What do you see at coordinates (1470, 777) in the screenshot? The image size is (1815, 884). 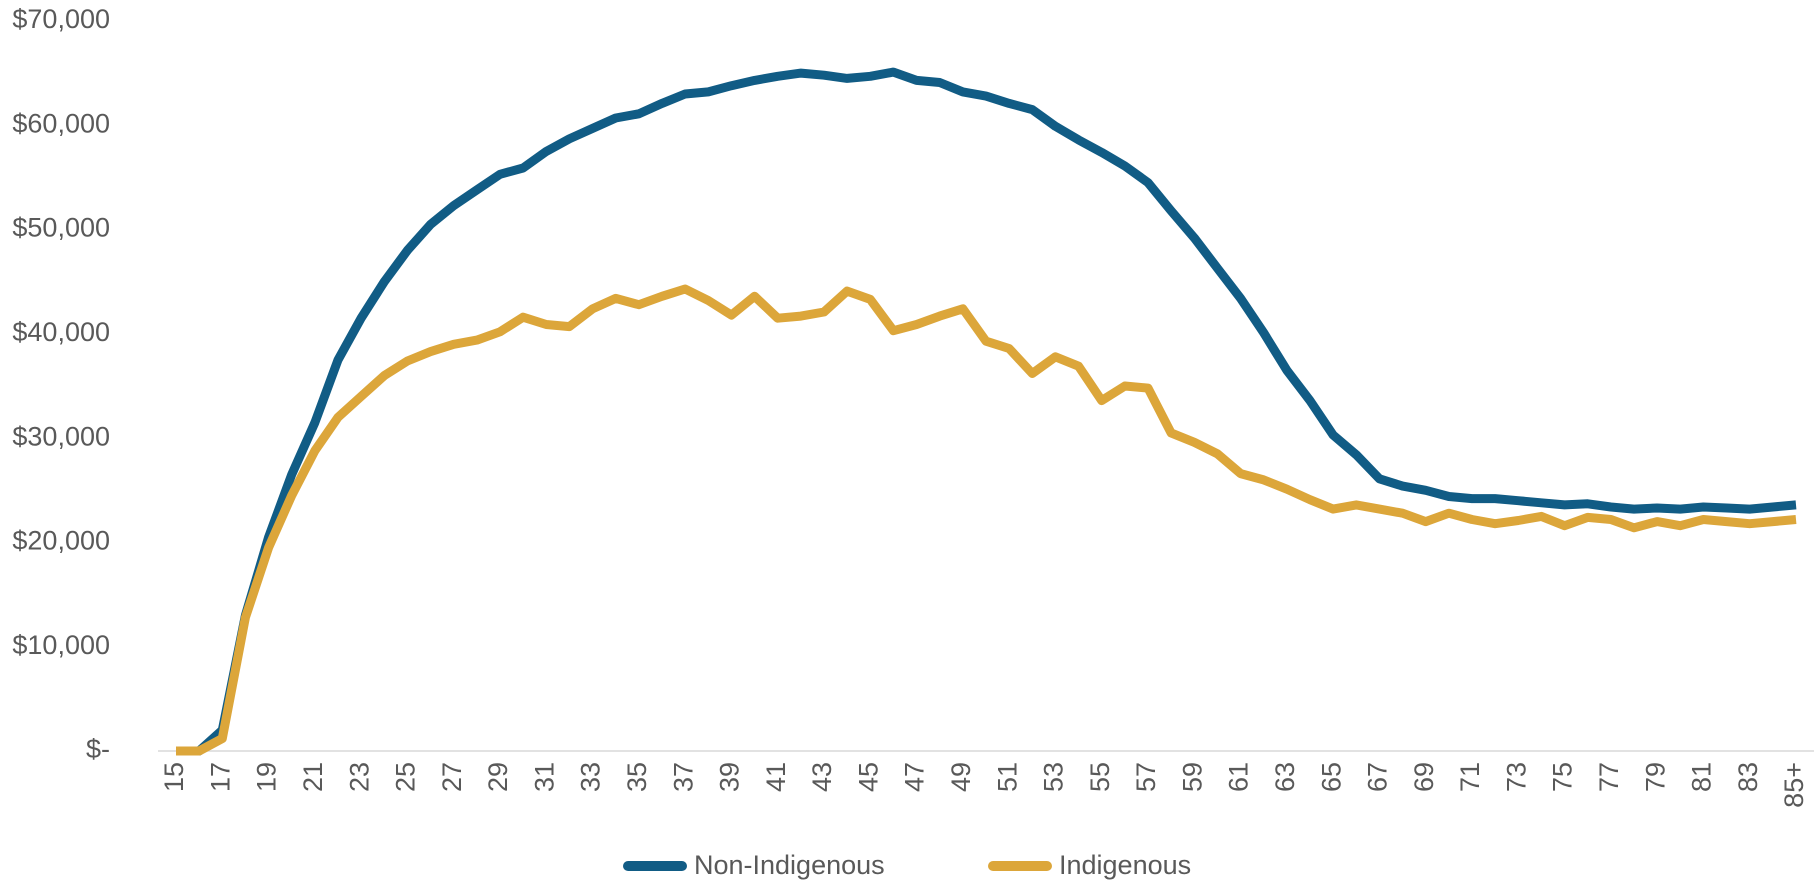 I see `x-tick-label: 71` at bounding box center [1470, 777].